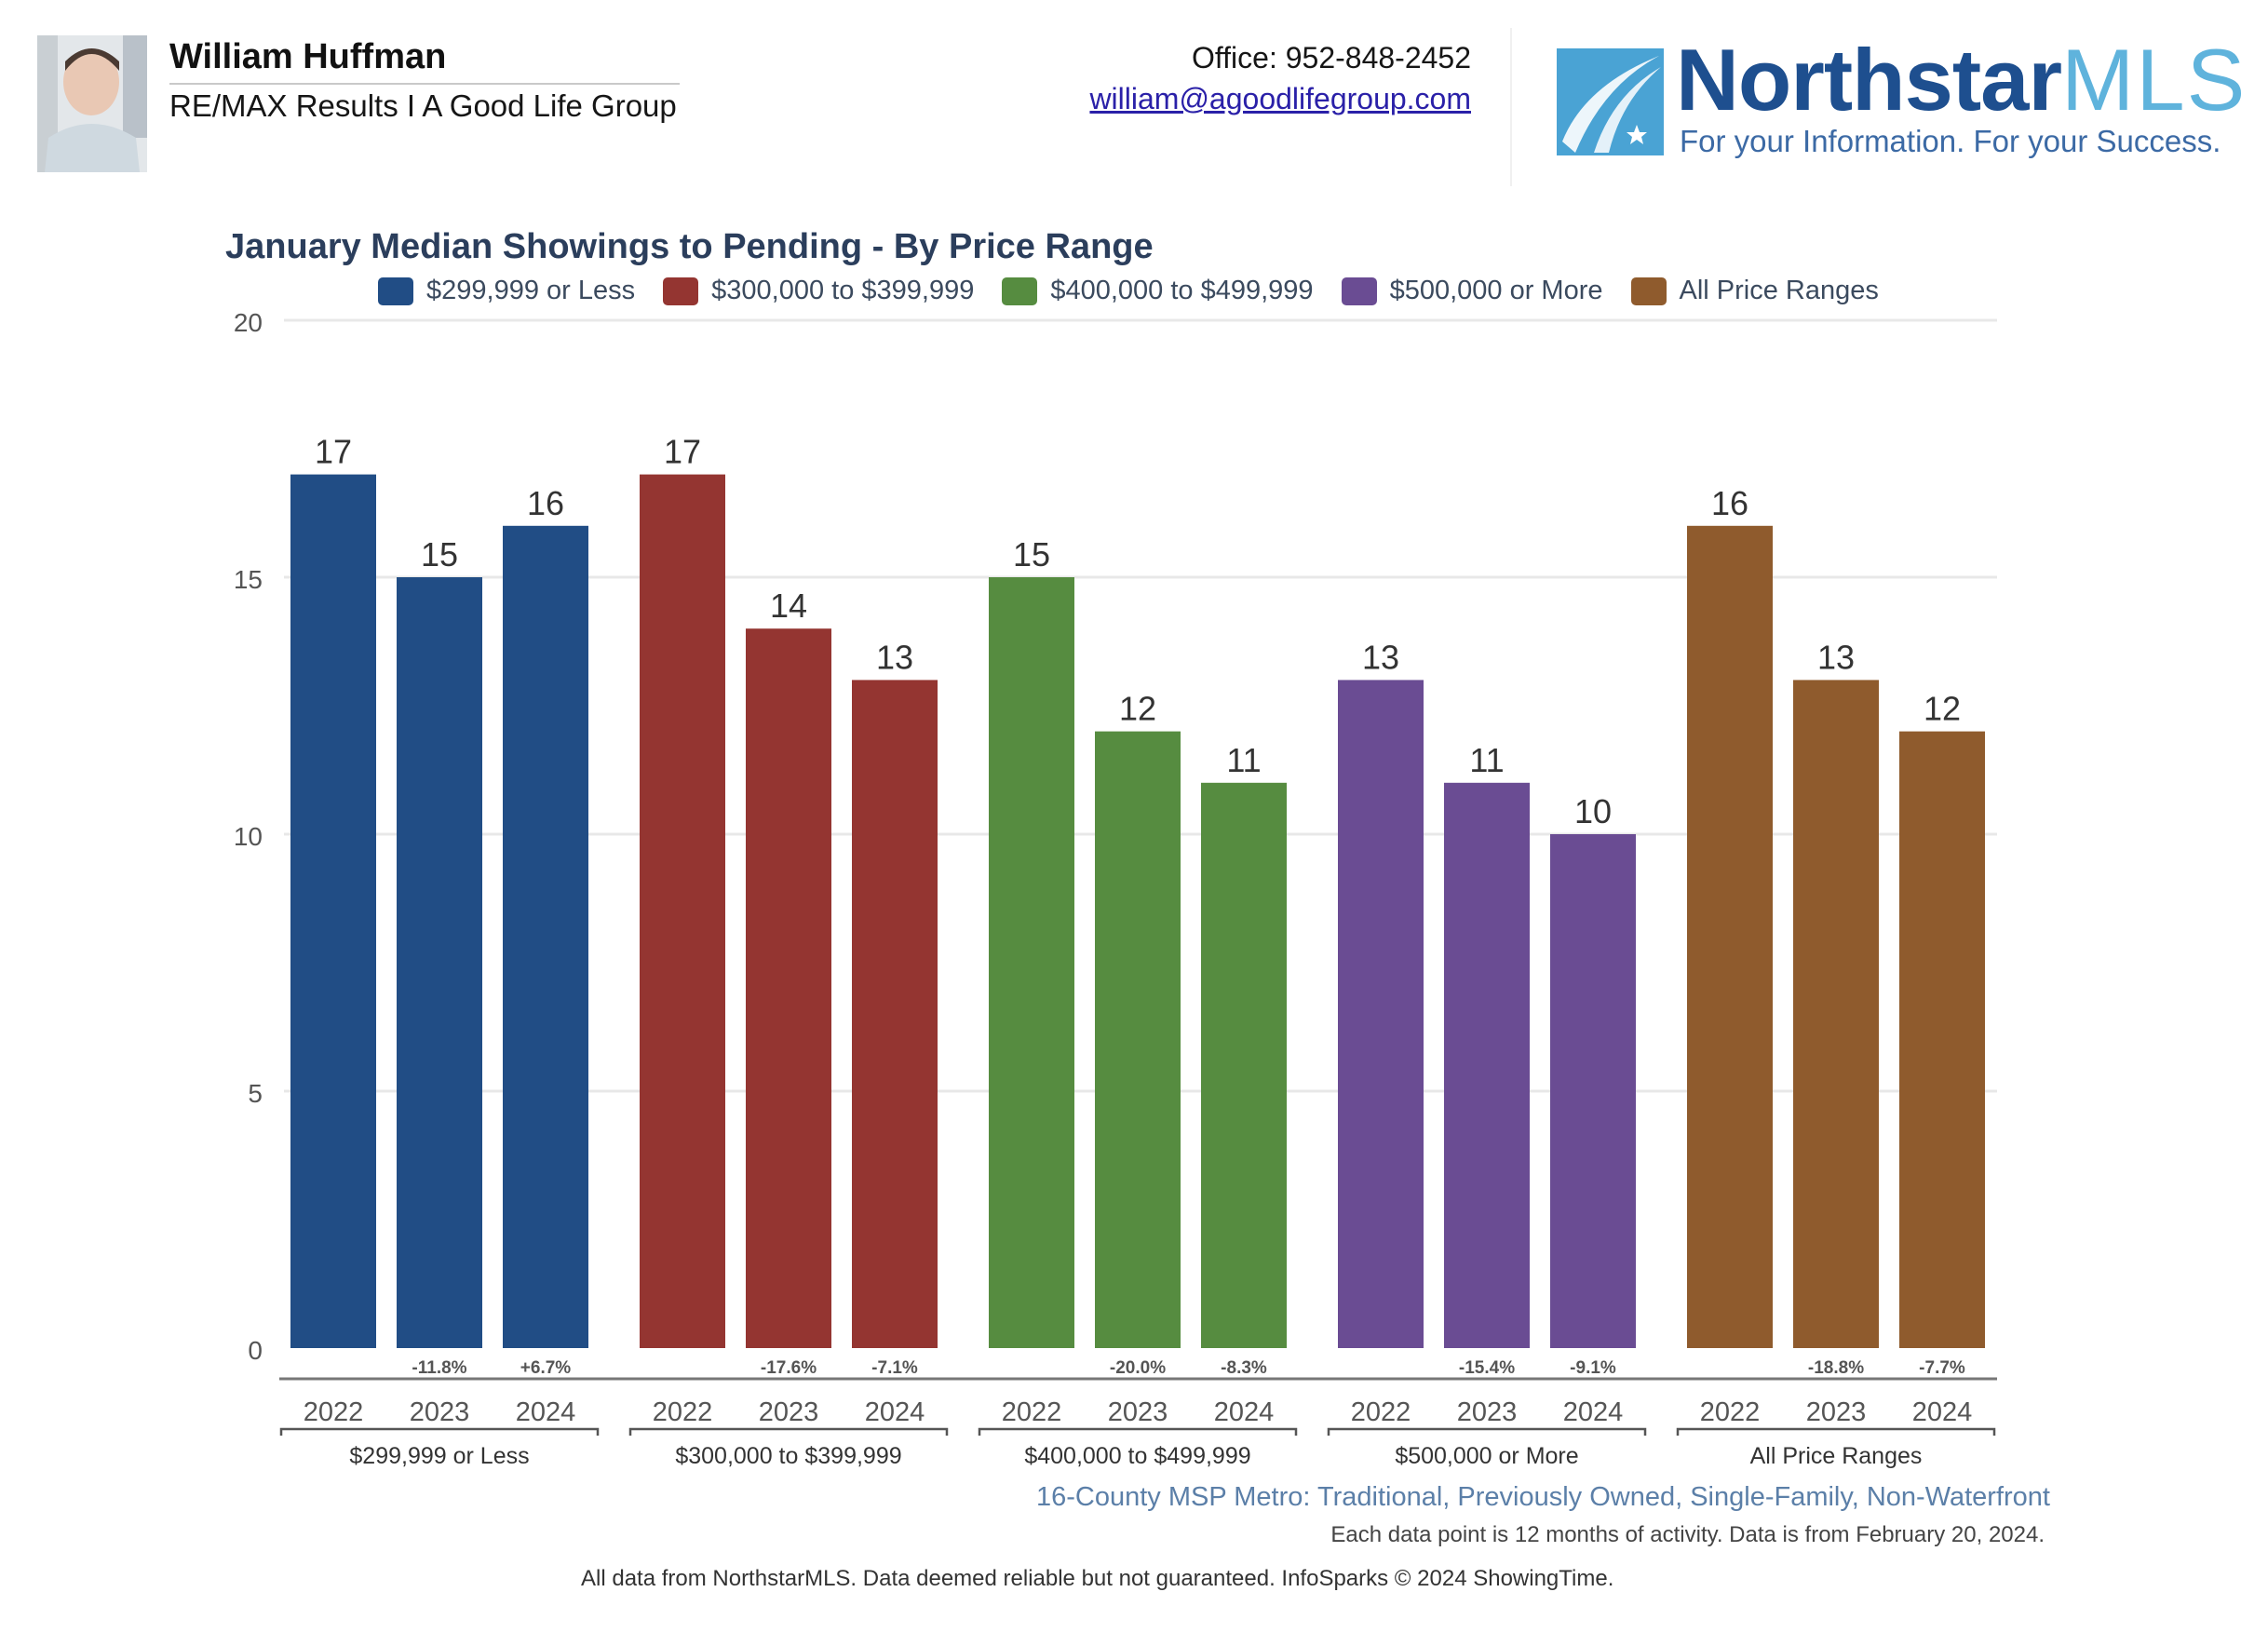  I want to click on agent-name: William Huffman, so click(308, 56).